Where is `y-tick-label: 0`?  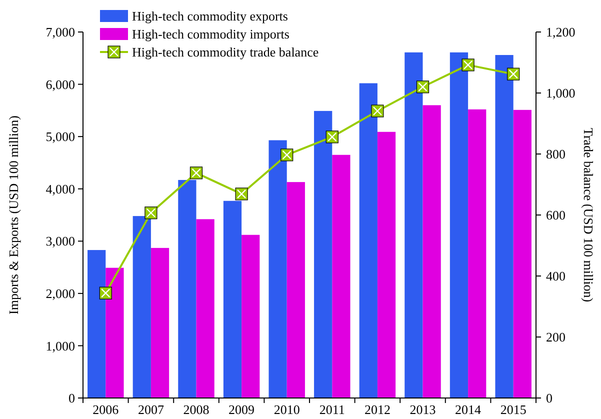 y-tick-label: 0 is located at coordinates (71, 398).